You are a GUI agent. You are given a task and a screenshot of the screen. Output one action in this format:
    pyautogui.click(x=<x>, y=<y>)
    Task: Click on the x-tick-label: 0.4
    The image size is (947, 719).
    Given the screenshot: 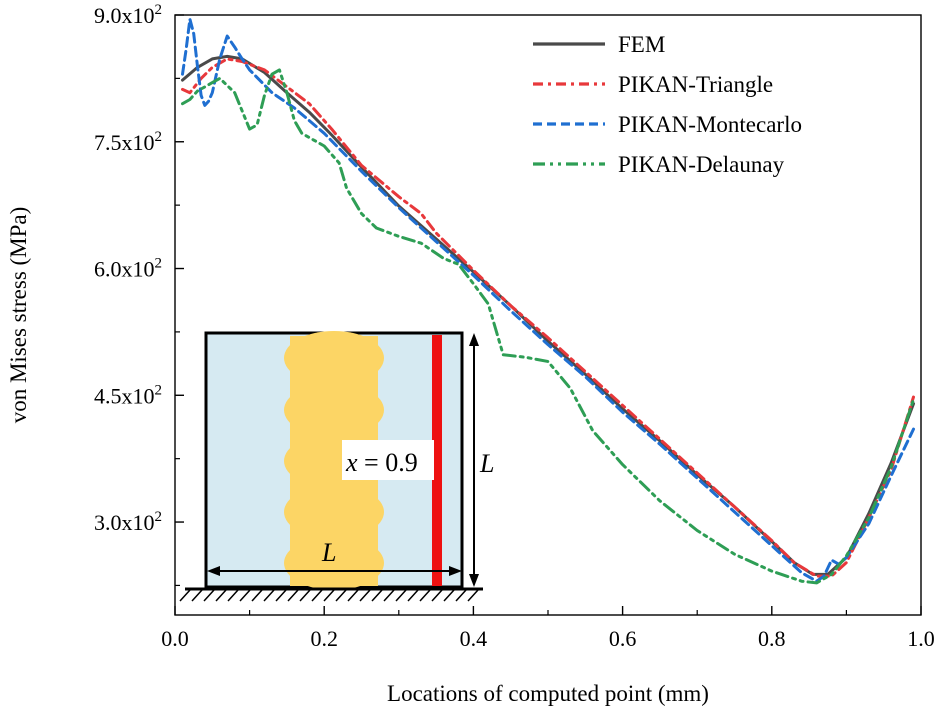 What is the action you would take?
    pyautogui.click(x=474, y=638)
    